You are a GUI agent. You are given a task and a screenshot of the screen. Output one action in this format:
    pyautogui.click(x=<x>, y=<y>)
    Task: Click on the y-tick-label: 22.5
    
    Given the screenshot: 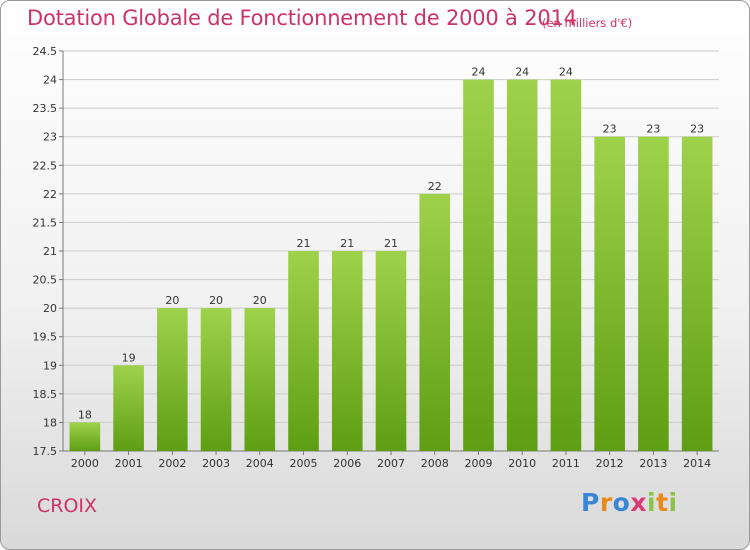 What is the action you would take?
    pyautogui.click(x=45, y=165)
    